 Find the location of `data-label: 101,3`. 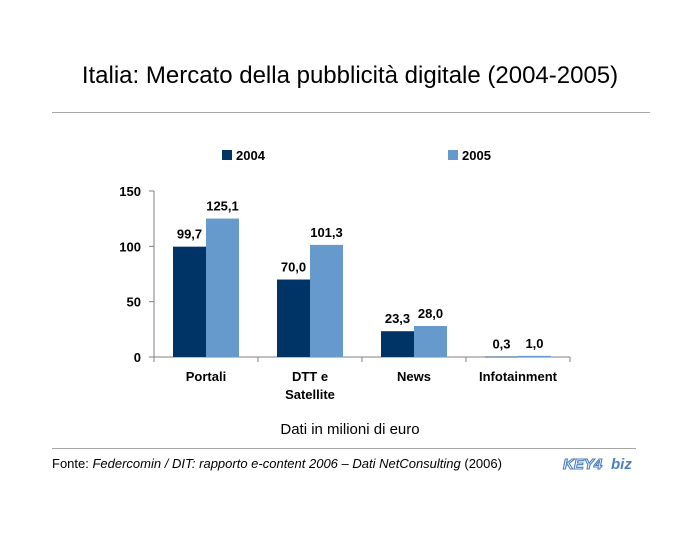

data-label: 101,3 is located at coordinates (326, 232).